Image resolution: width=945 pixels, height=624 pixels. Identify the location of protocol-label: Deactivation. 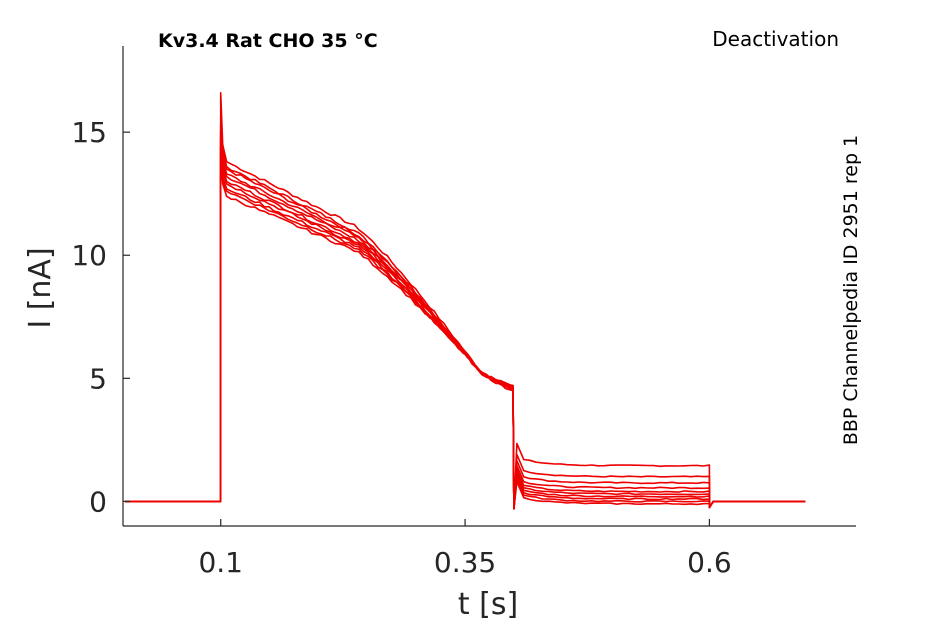
(775, 39).